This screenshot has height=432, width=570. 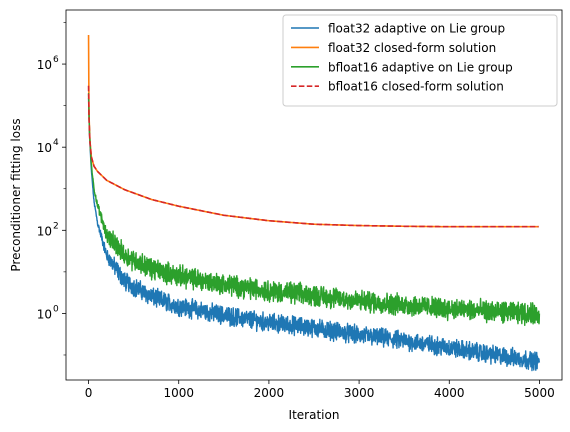 What do you see at coordinates (416, 87) in the screenshot?
I see `legend-label-4: bfloat16 closed-form solution` at bounding box center [416, 87].